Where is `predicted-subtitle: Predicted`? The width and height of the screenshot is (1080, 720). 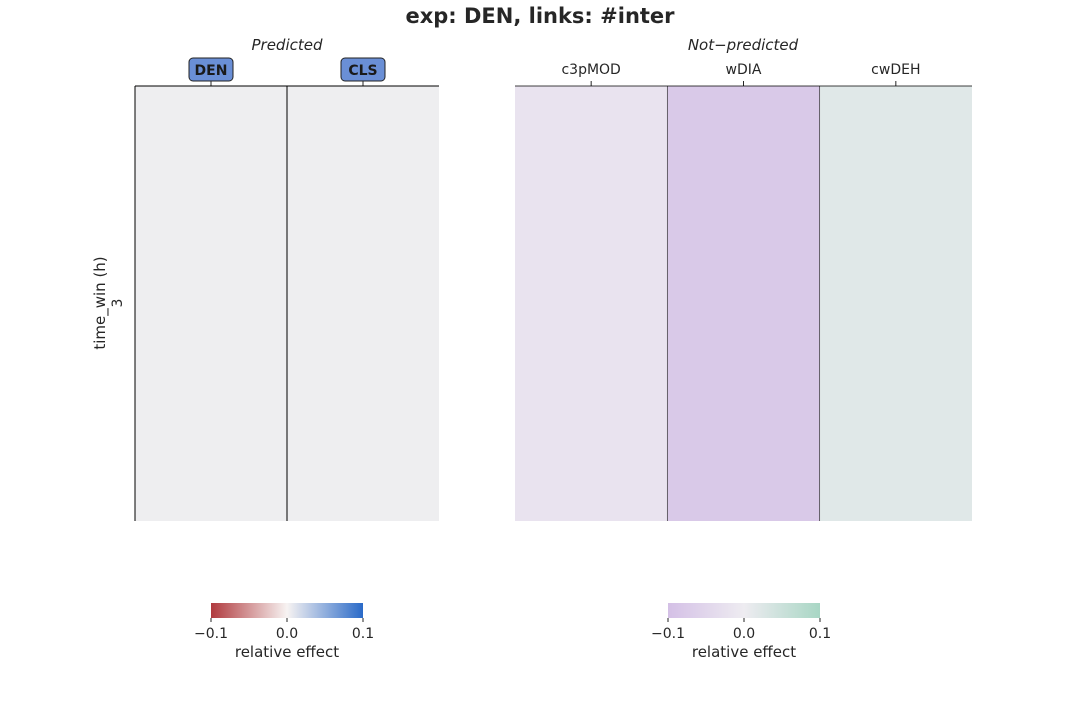
predicted-subtitle: Predicted is located at coordinates (286, 45).